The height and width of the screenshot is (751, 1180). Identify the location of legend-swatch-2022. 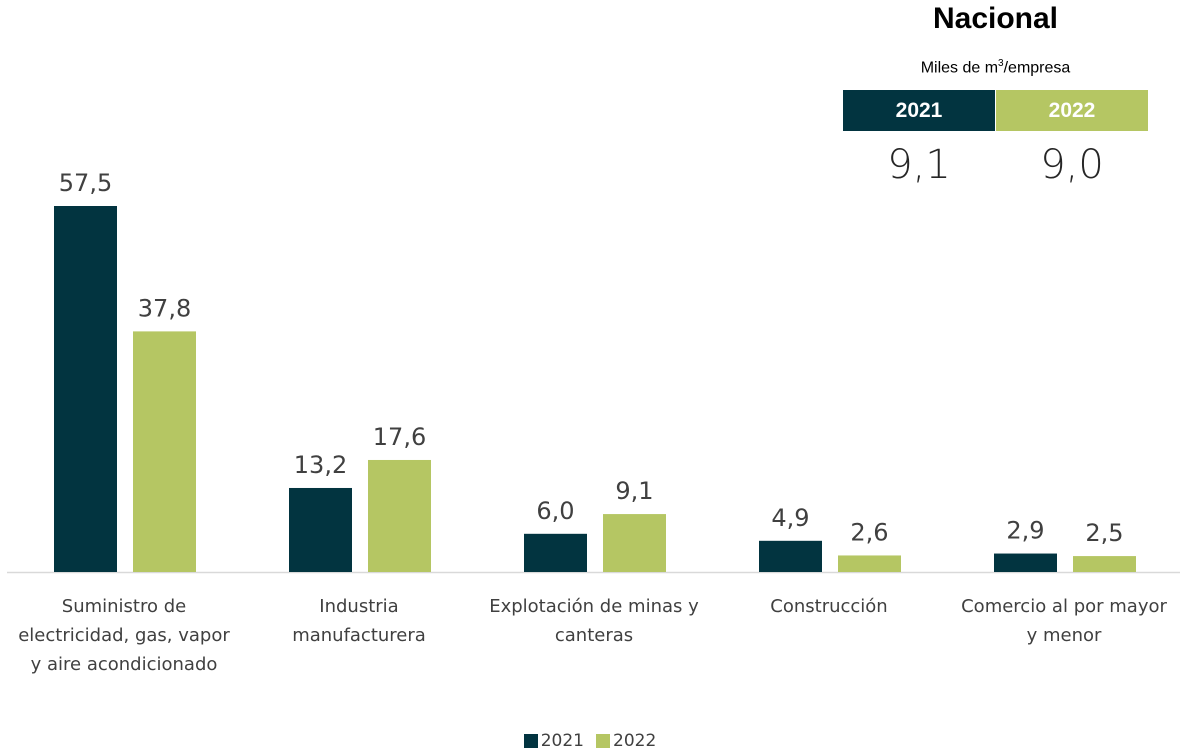
(603, 741).